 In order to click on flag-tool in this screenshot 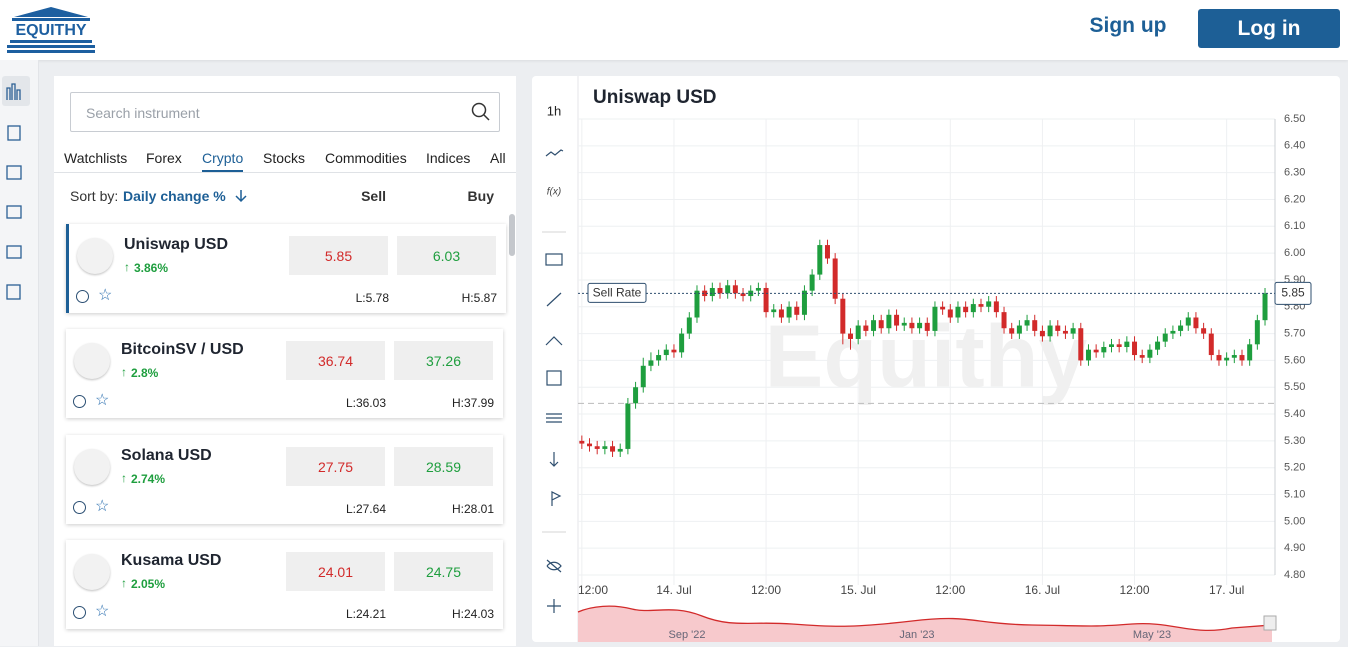, I will do `click(556, 498)`.